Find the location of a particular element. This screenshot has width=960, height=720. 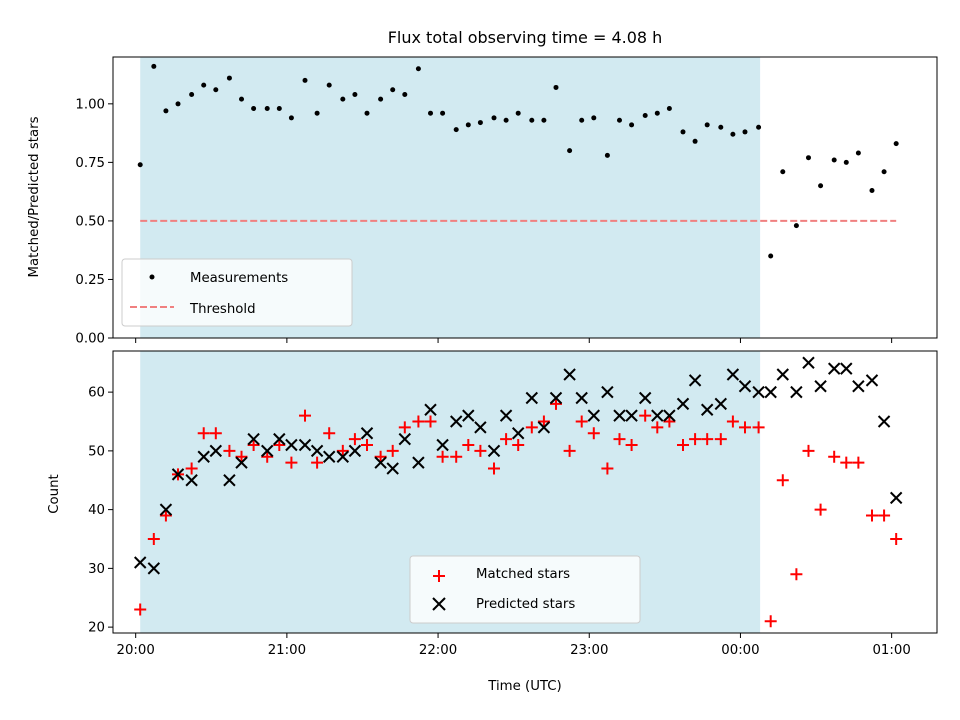

ratio-y-tick-label: 0.50 is located at coordinates (90, 221).